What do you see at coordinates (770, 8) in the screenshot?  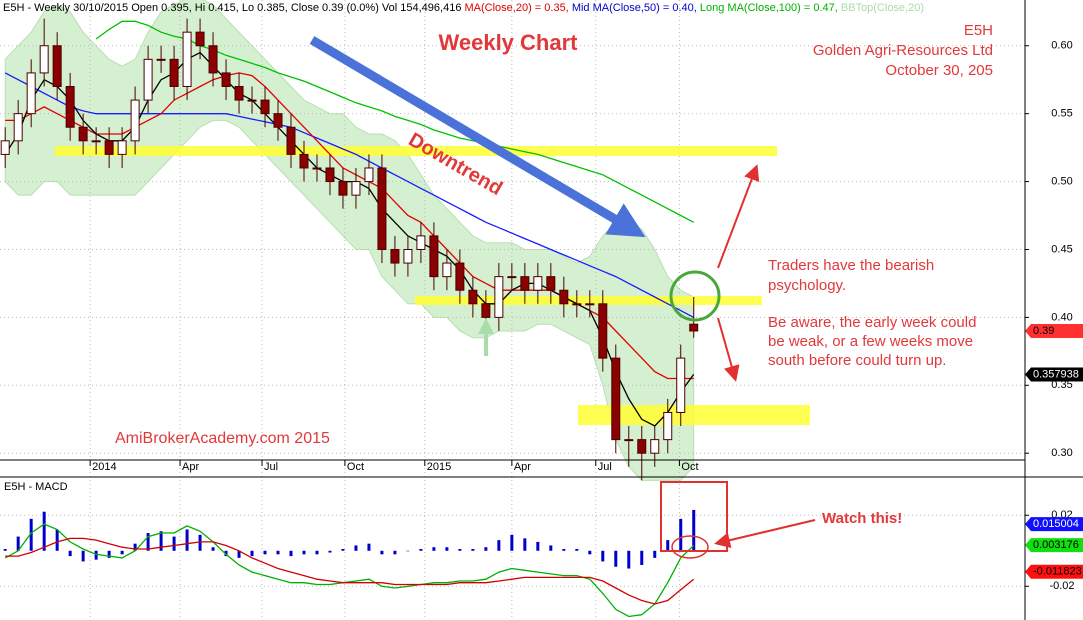 I see `header-segment: Long MA(Close,100) = 0.47,` at bounding box center [770, 8].